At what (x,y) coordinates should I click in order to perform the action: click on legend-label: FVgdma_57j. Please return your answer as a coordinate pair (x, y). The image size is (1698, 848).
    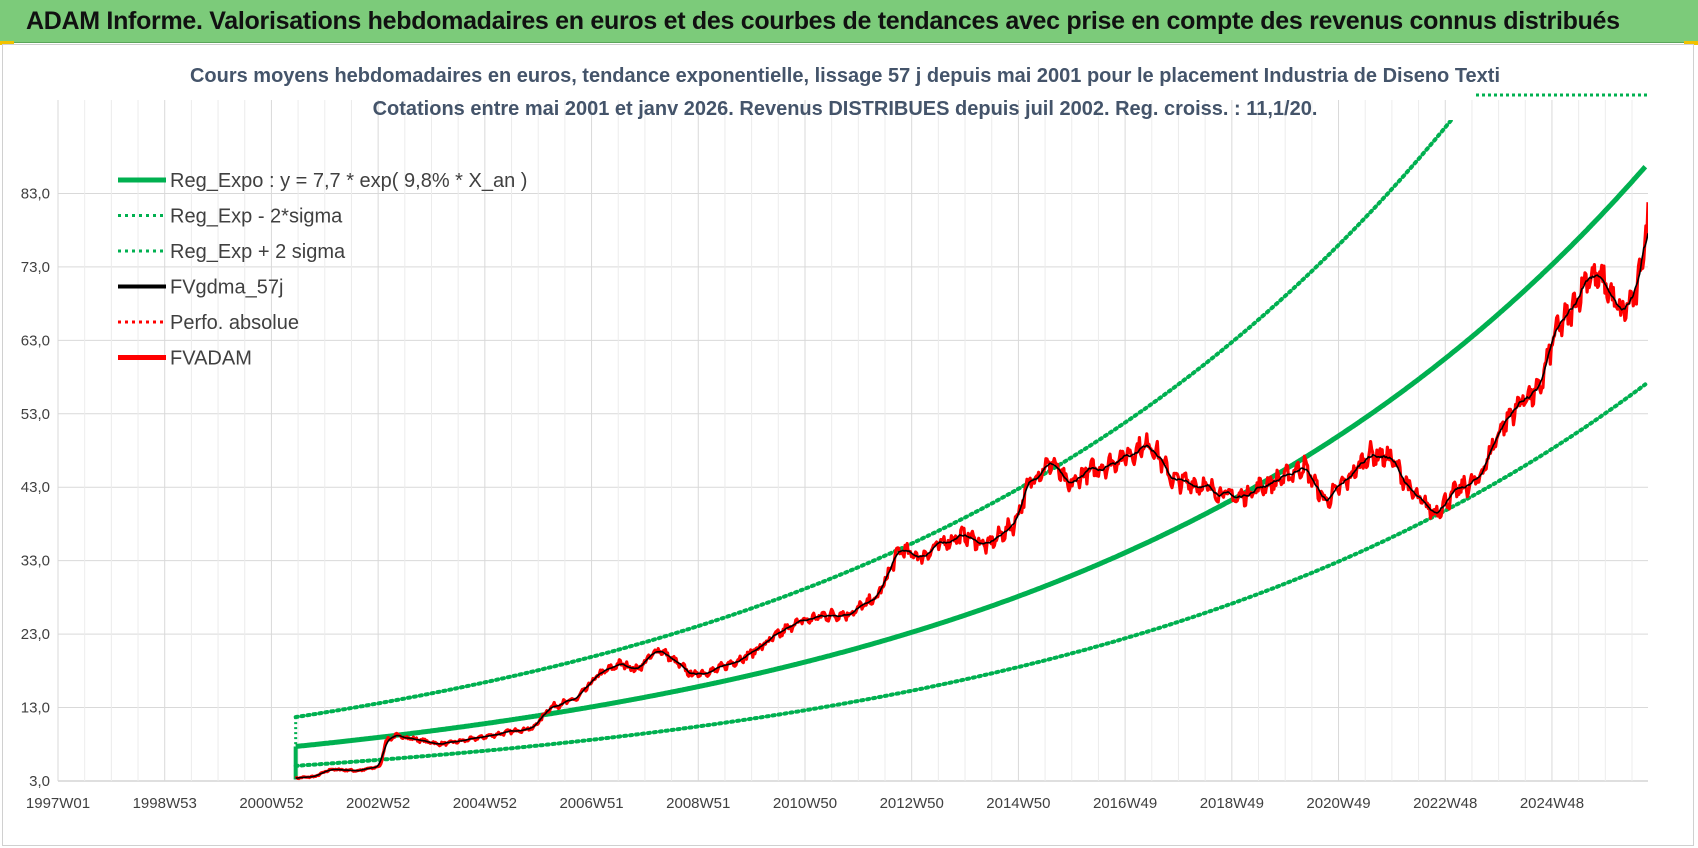
    Looking at the image, I should click on (226, 288).